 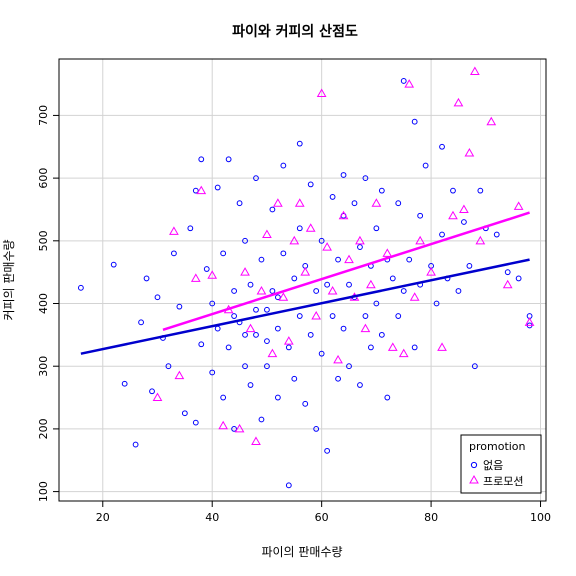 I want to click on x-tick-label: 100, so click(x=540, y=517).